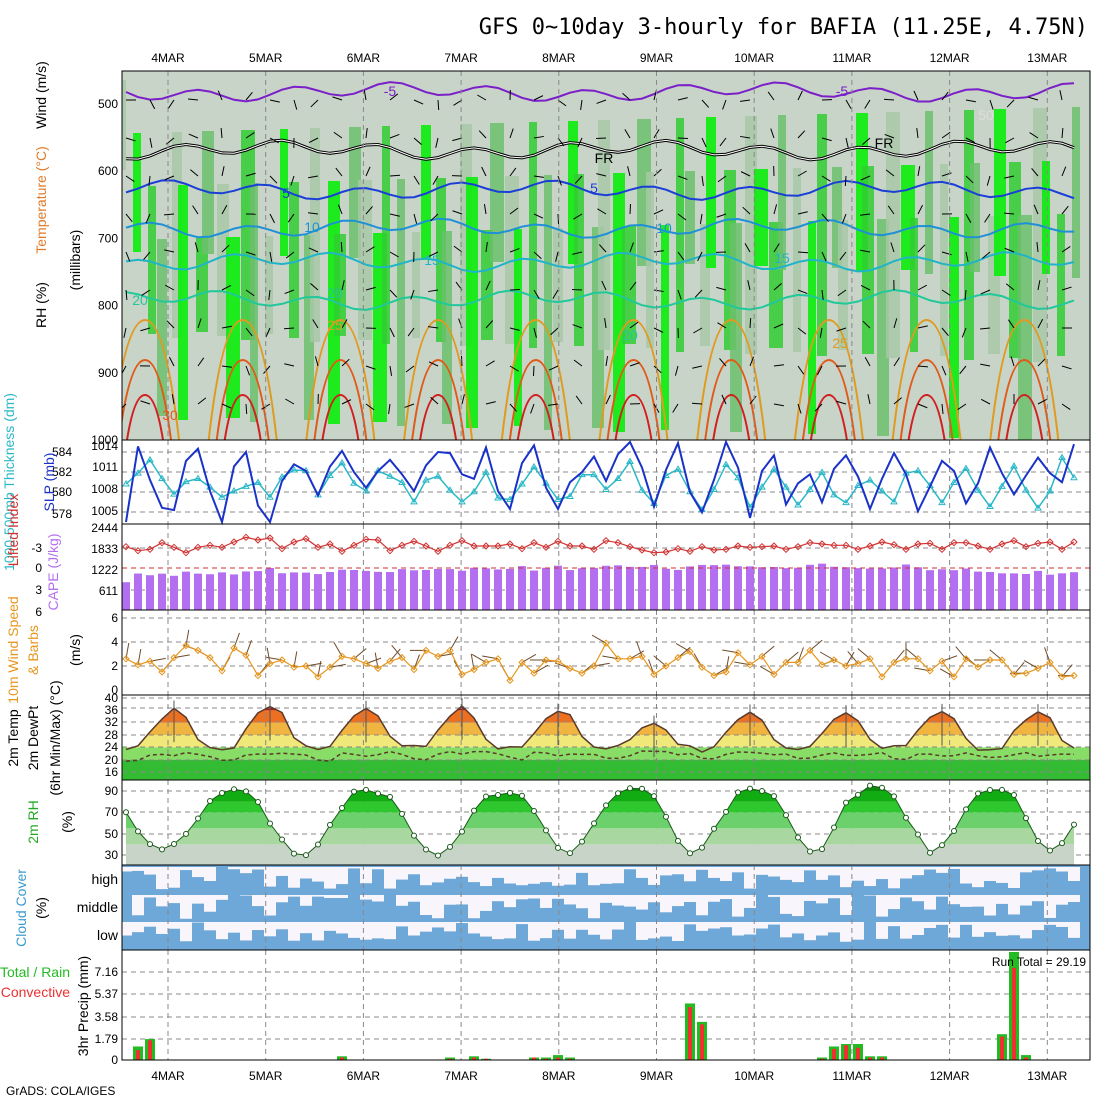 The image size is (1100, 1100). What do you see at coordinates (21, 908) in the screenshot?
I see `cloud-label-a: Cloud Cover` at bounding box center [21, 908].